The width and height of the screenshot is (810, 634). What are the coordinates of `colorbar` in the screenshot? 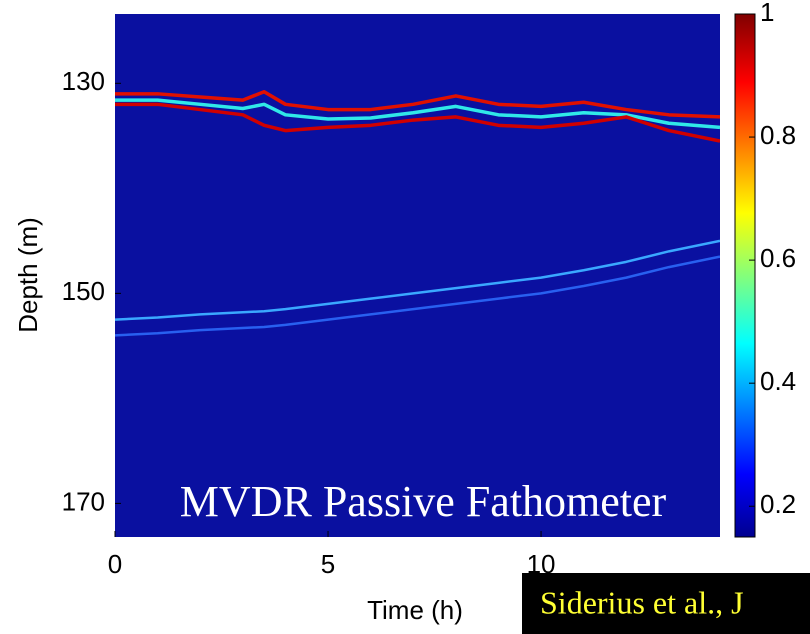 It's located at (745, 275).